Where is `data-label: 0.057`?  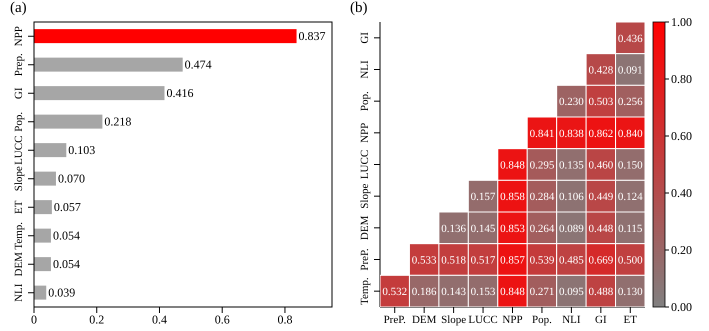
data-label: 0.057 is located at coordinates (67, 207).